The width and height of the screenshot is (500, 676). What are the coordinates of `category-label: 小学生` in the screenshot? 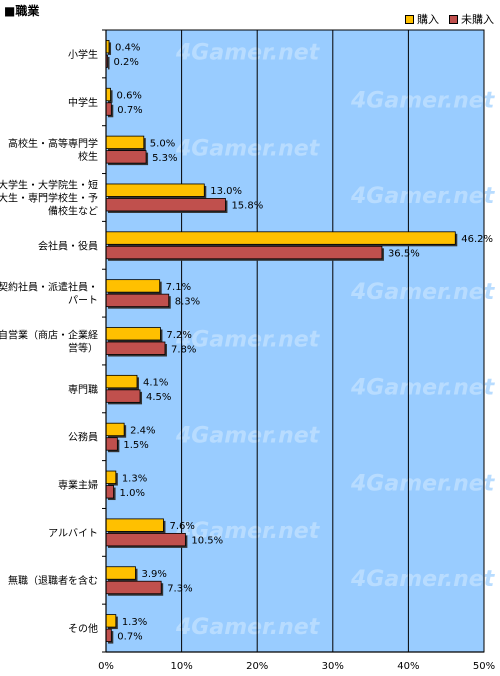 It's located at (83, 54).